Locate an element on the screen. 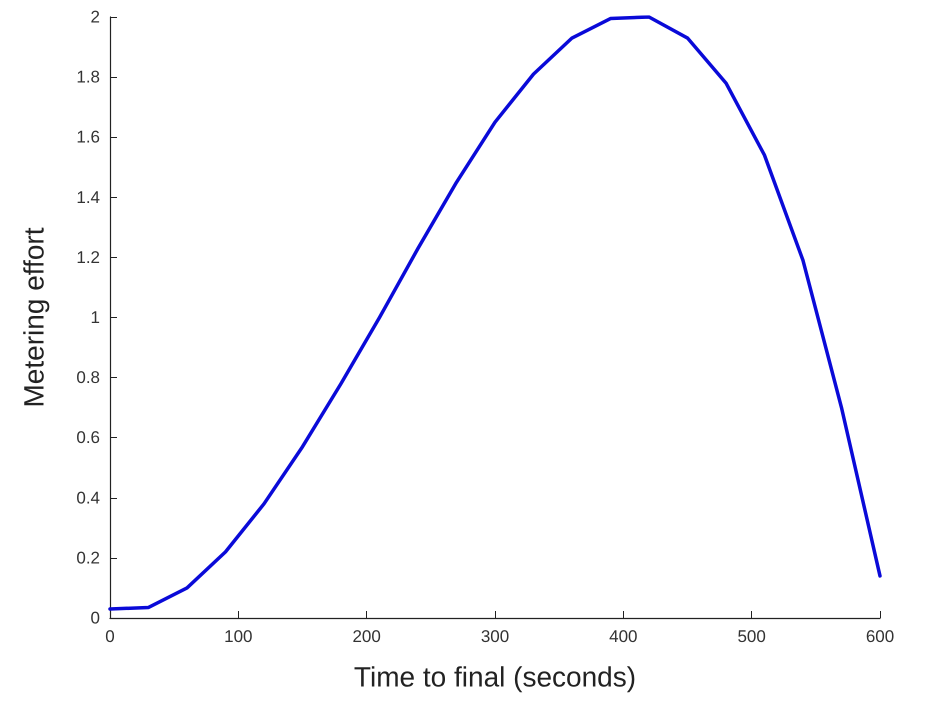 The width and height of the screenshot is (925, 702). x-tick-label: 100 is located at coordinates (238, 636).